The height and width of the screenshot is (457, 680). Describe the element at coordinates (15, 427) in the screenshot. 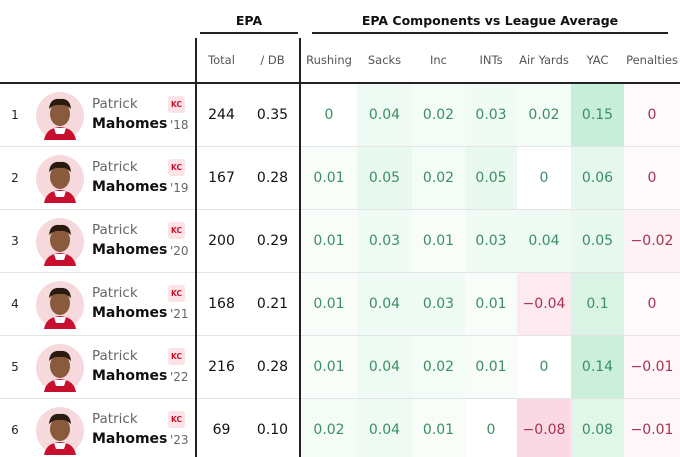

I see `rank: 6` at that location.